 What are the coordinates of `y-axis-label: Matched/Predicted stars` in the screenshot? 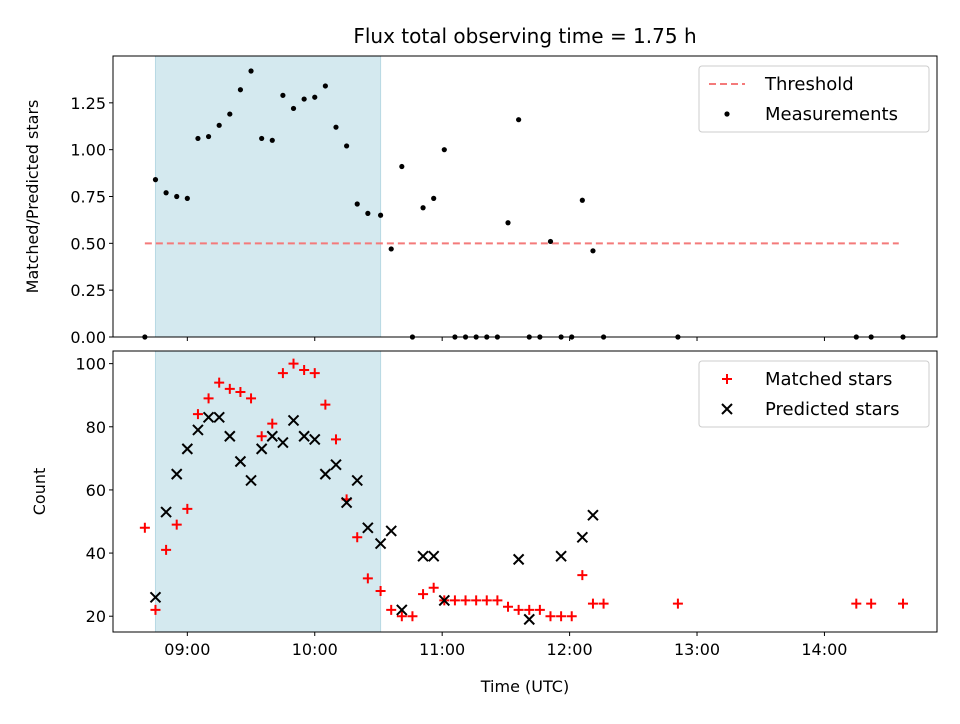 It's located at (32, 197).